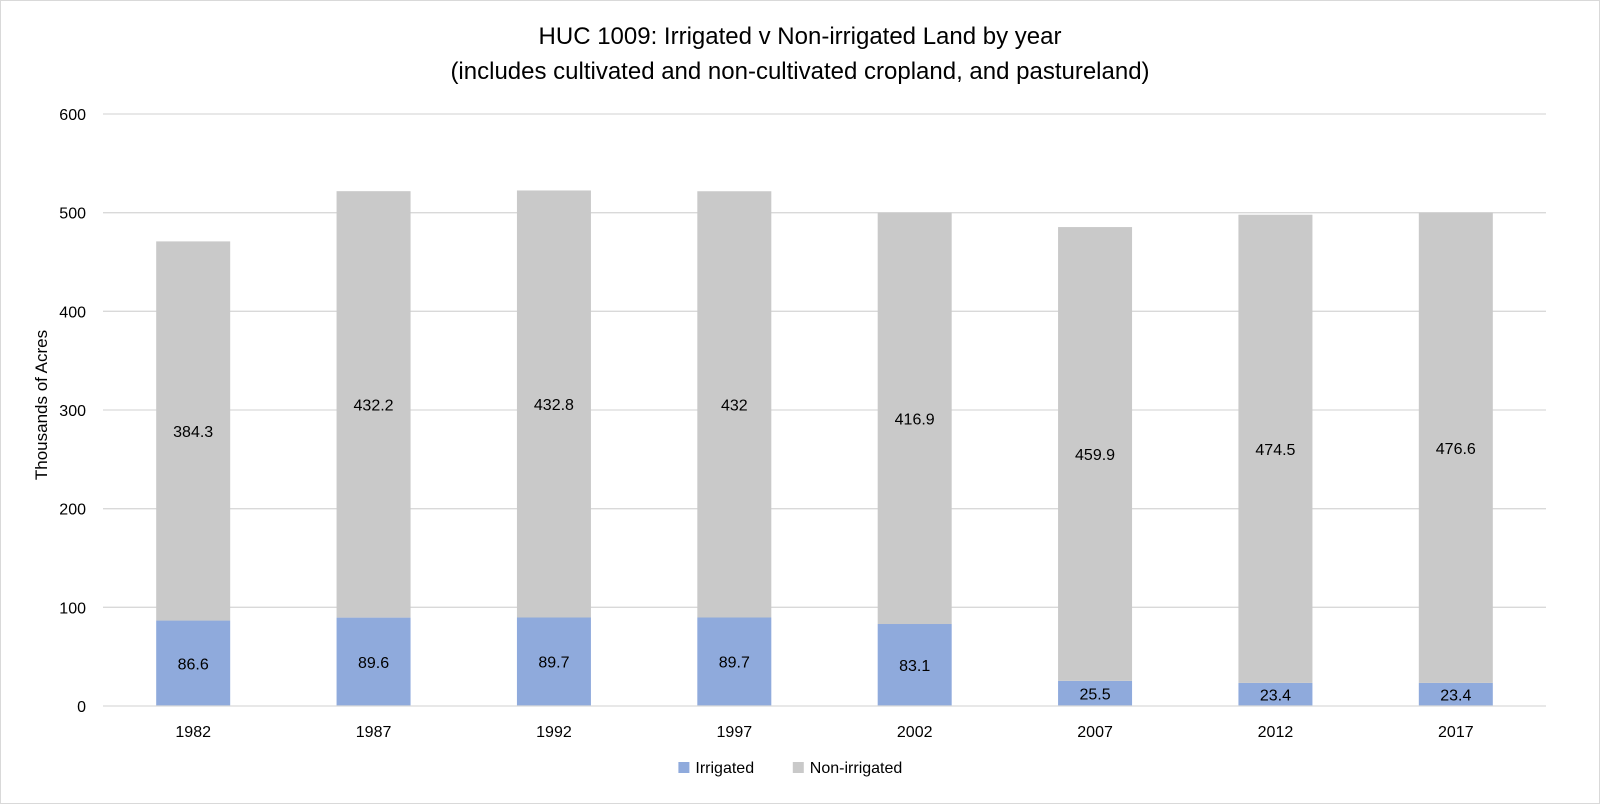  I want to click on legend-label: Irrigated, so click(724, 768).